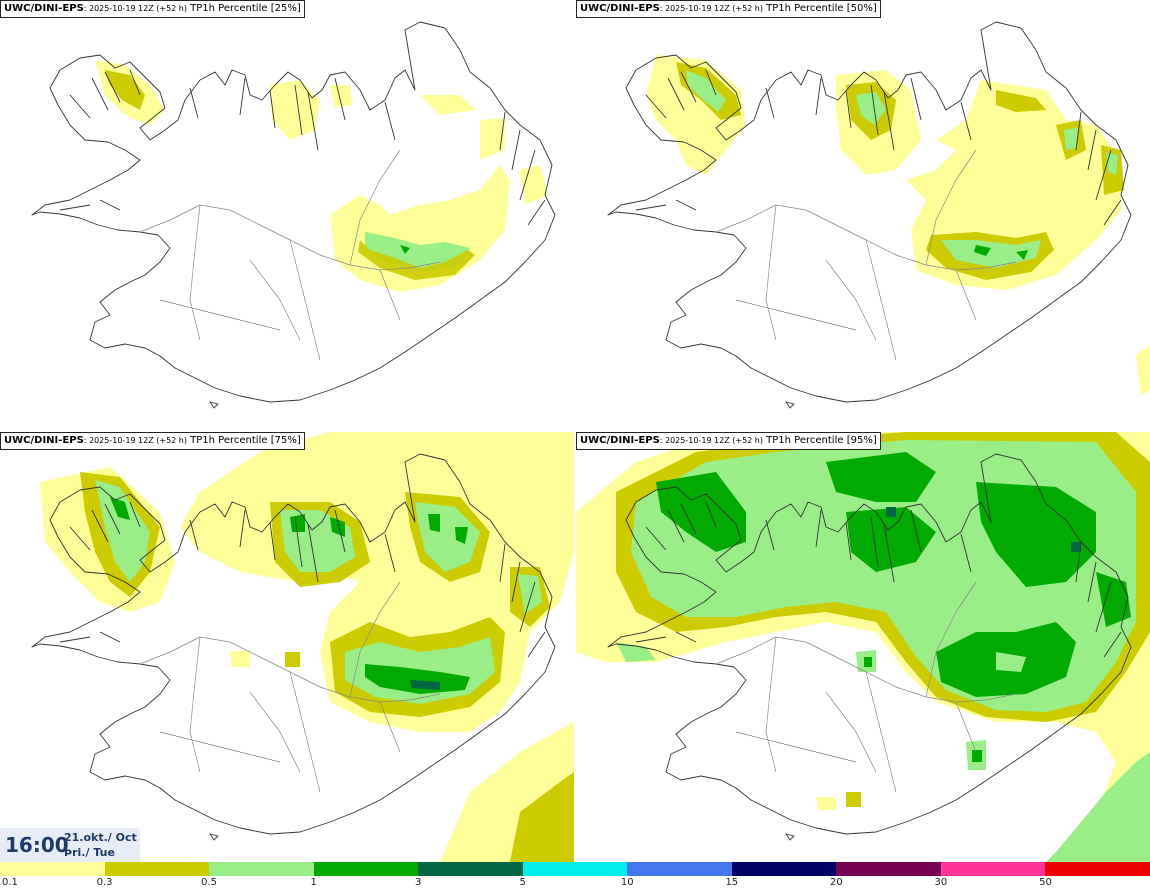  I want to click on panel-divider-horizontal, so click(575, 431).